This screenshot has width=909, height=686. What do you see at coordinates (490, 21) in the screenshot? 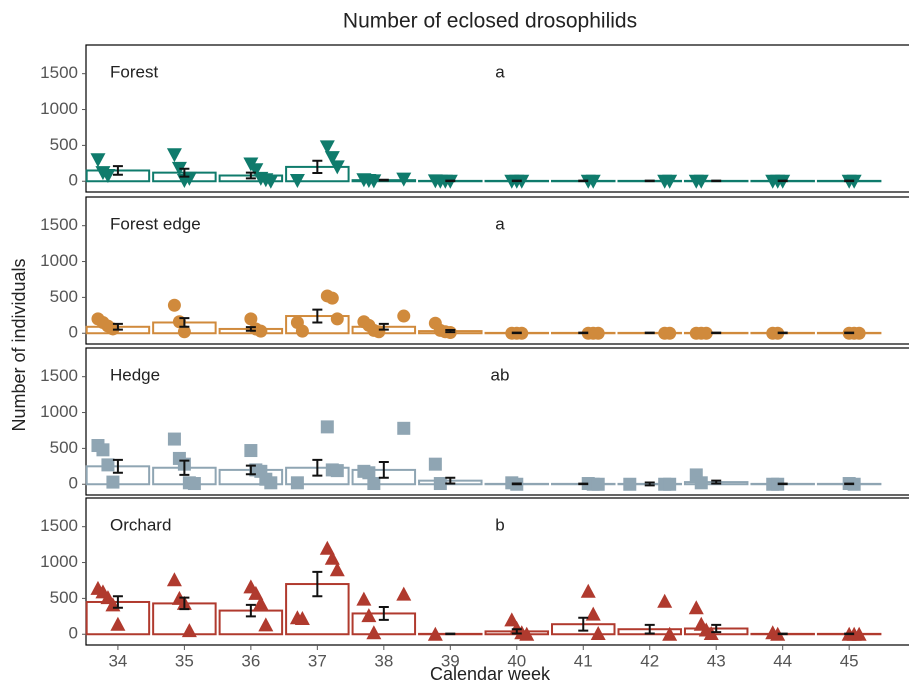
I see `chart-title: Number of eclosed drosophilids` at bounding box center [490, 21].